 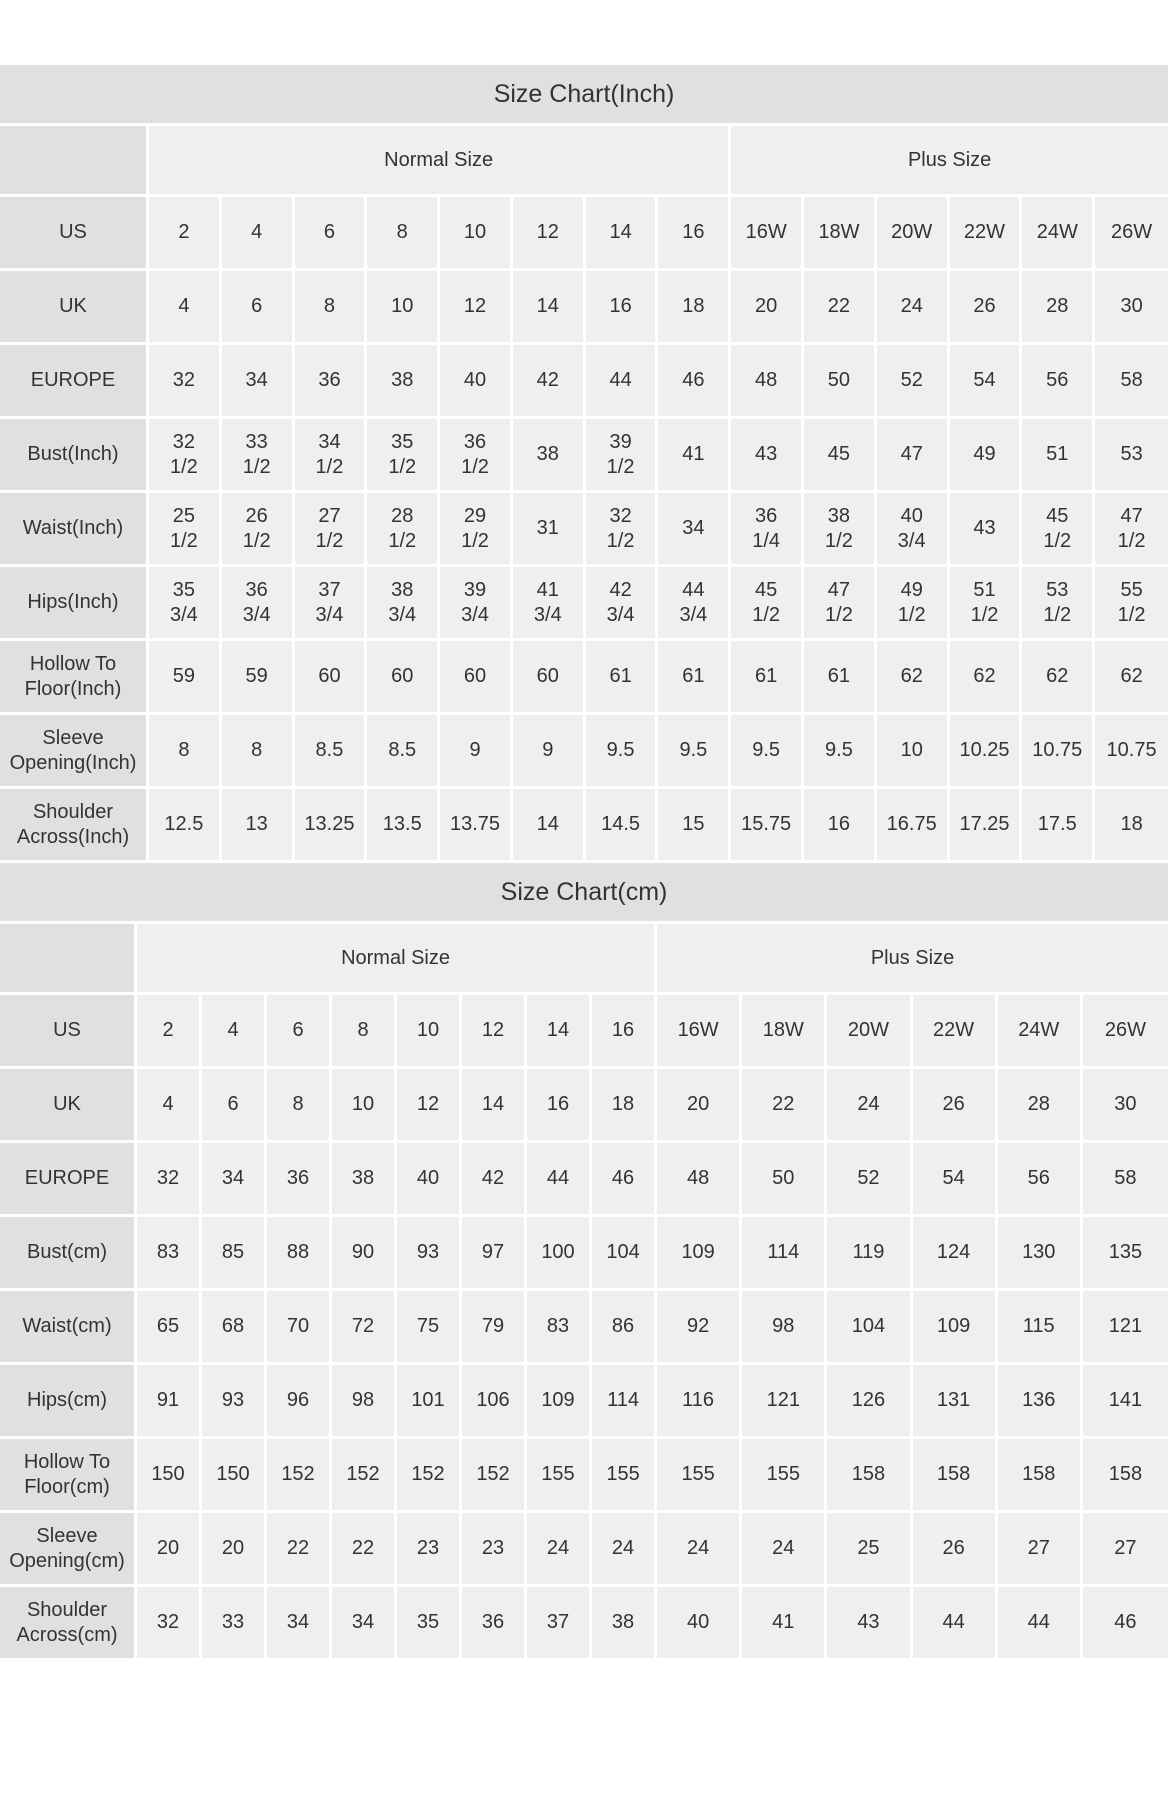 What do you see at coordinates (68, 1400) in the screenshot?
I see `row-label: Hips(cm)` at bounding box center [68, 1400].